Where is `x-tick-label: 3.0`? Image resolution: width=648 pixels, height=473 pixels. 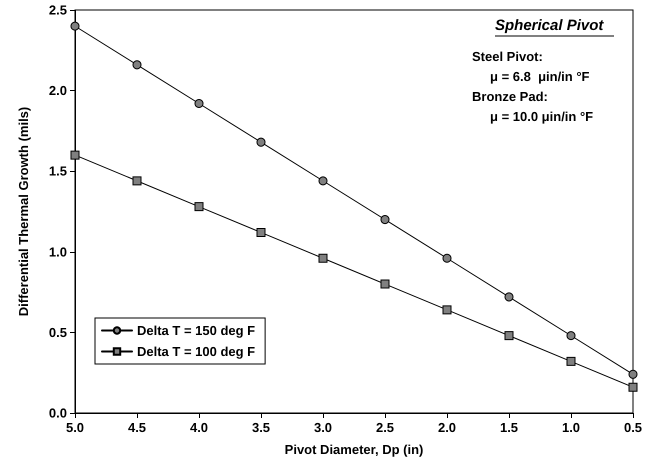
x-tick-label: 3.0 is located at coordinates (323, 427).